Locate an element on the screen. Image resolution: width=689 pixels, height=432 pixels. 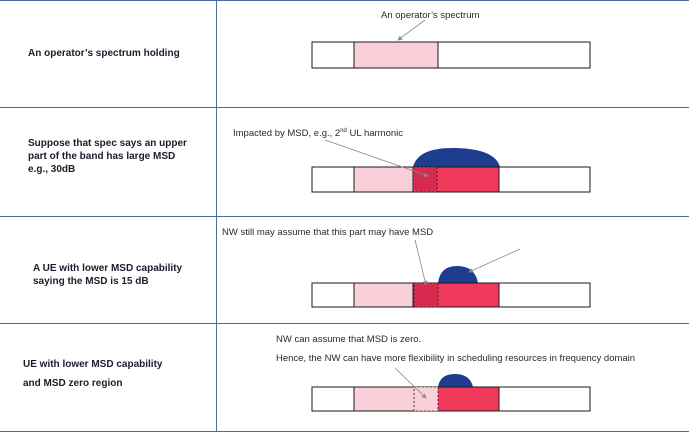
row-4-spectrum is located at coordinates (451, 389).